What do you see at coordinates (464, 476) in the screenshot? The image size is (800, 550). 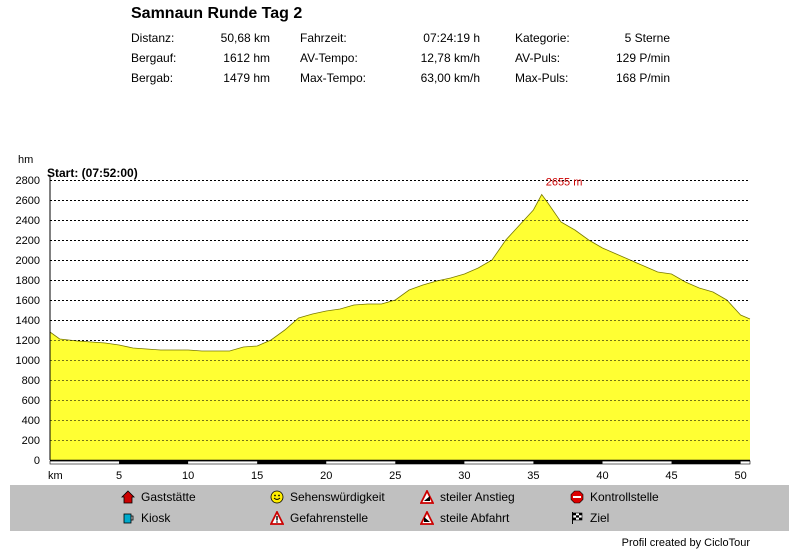 I see `x-tick-label: 30` at bounding box center [464, 476].